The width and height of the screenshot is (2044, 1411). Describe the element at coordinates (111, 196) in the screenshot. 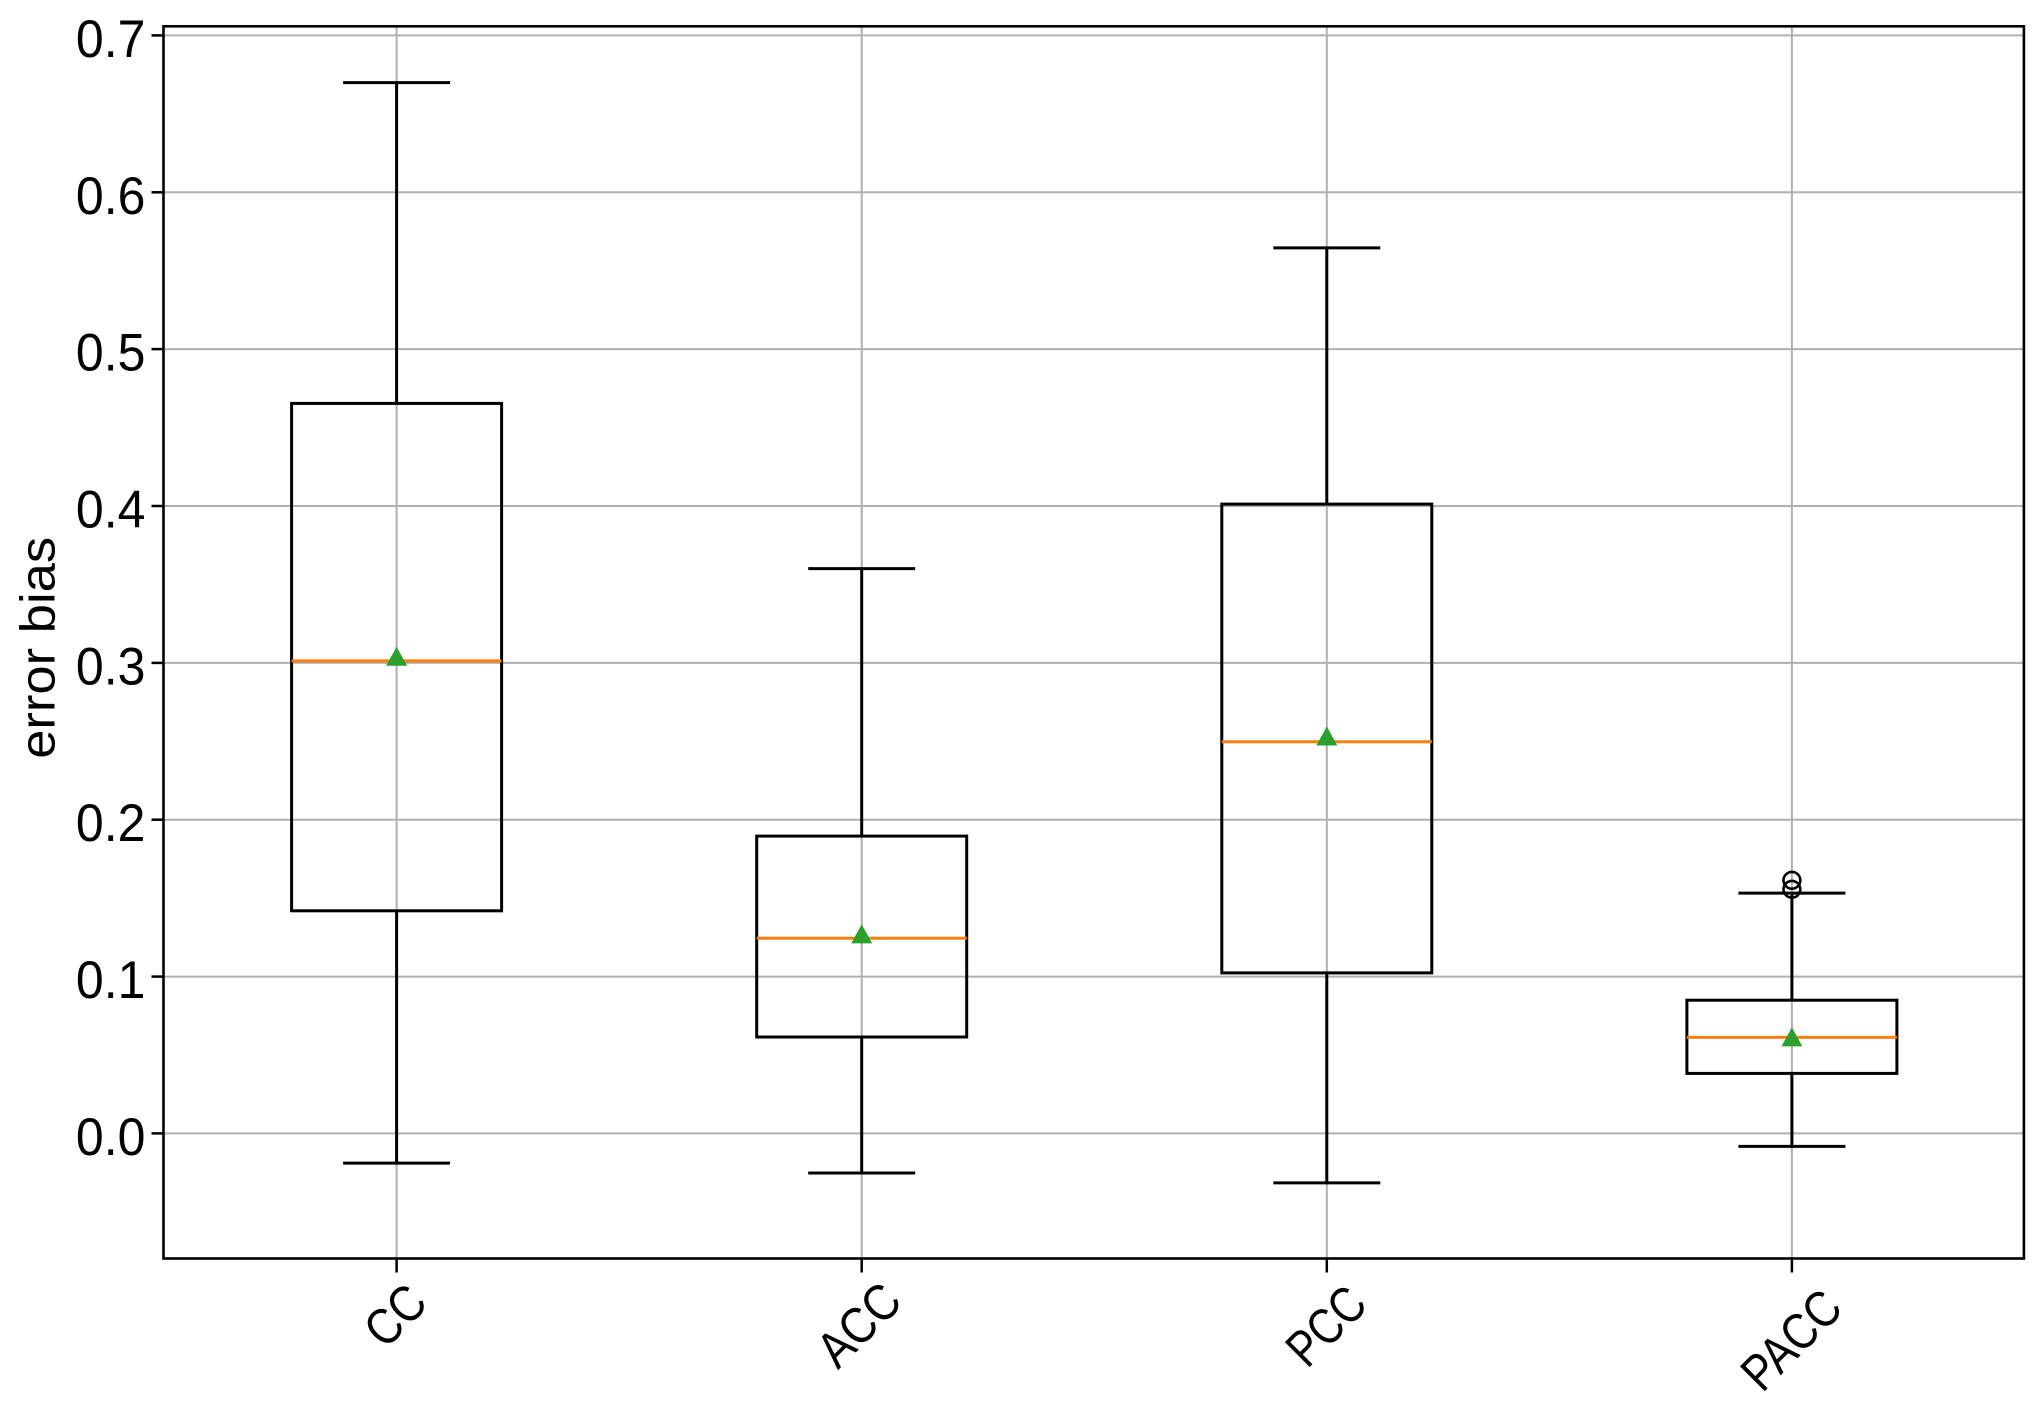

I see `svg-text: 0.6` at that location.